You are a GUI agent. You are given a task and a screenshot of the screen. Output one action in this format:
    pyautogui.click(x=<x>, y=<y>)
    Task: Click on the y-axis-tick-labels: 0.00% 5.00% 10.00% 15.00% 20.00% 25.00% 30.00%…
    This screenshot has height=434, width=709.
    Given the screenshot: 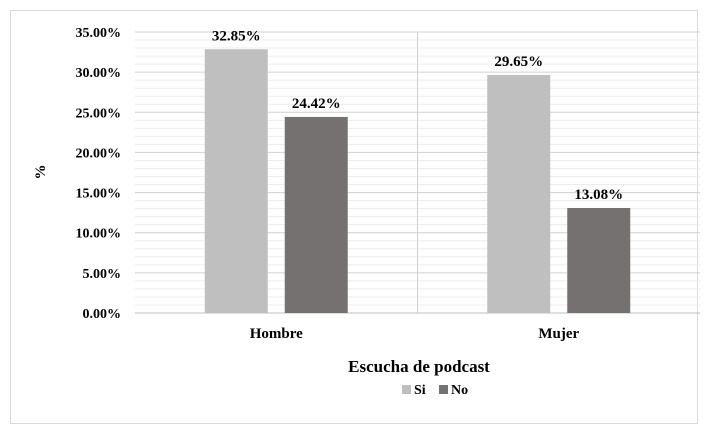 What is the action you would take?
    pyautogui.click(x=99, y=174)
    